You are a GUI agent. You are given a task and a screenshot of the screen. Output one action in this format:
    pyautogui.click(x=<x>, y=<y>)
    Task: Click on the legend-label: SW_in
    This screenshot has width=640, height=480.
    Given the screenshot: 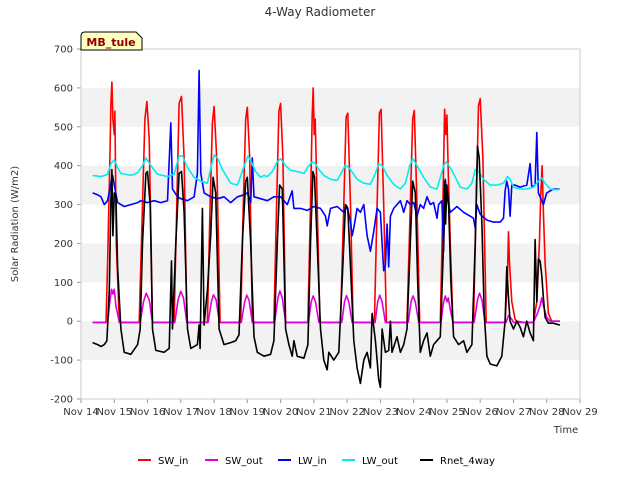 What is the action you would take?
    pyautogui.click(x=173, y=461)
    